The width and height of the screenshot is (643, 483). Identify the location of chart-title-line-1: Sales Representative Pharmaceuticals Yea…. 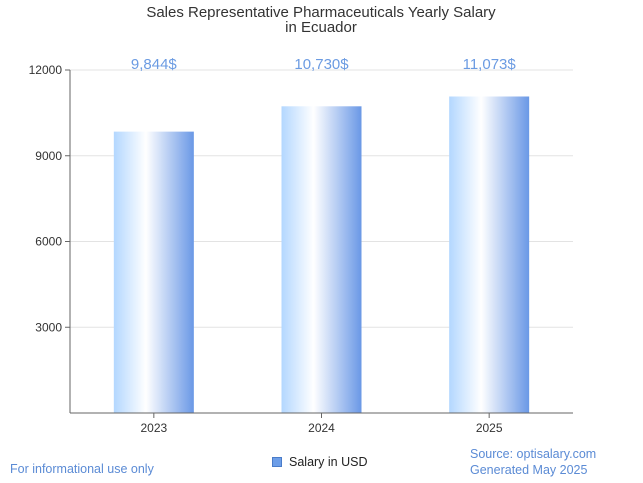
(321, 12).